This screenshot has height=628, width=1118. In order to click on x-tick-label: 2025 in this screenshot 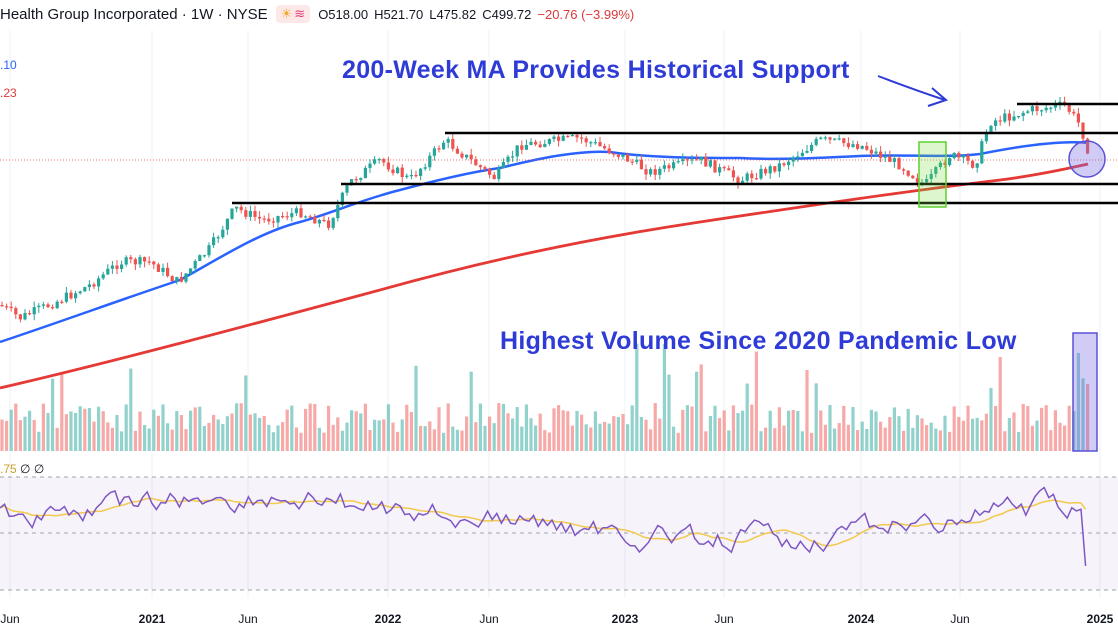, I will do `click(1100, 619)`.